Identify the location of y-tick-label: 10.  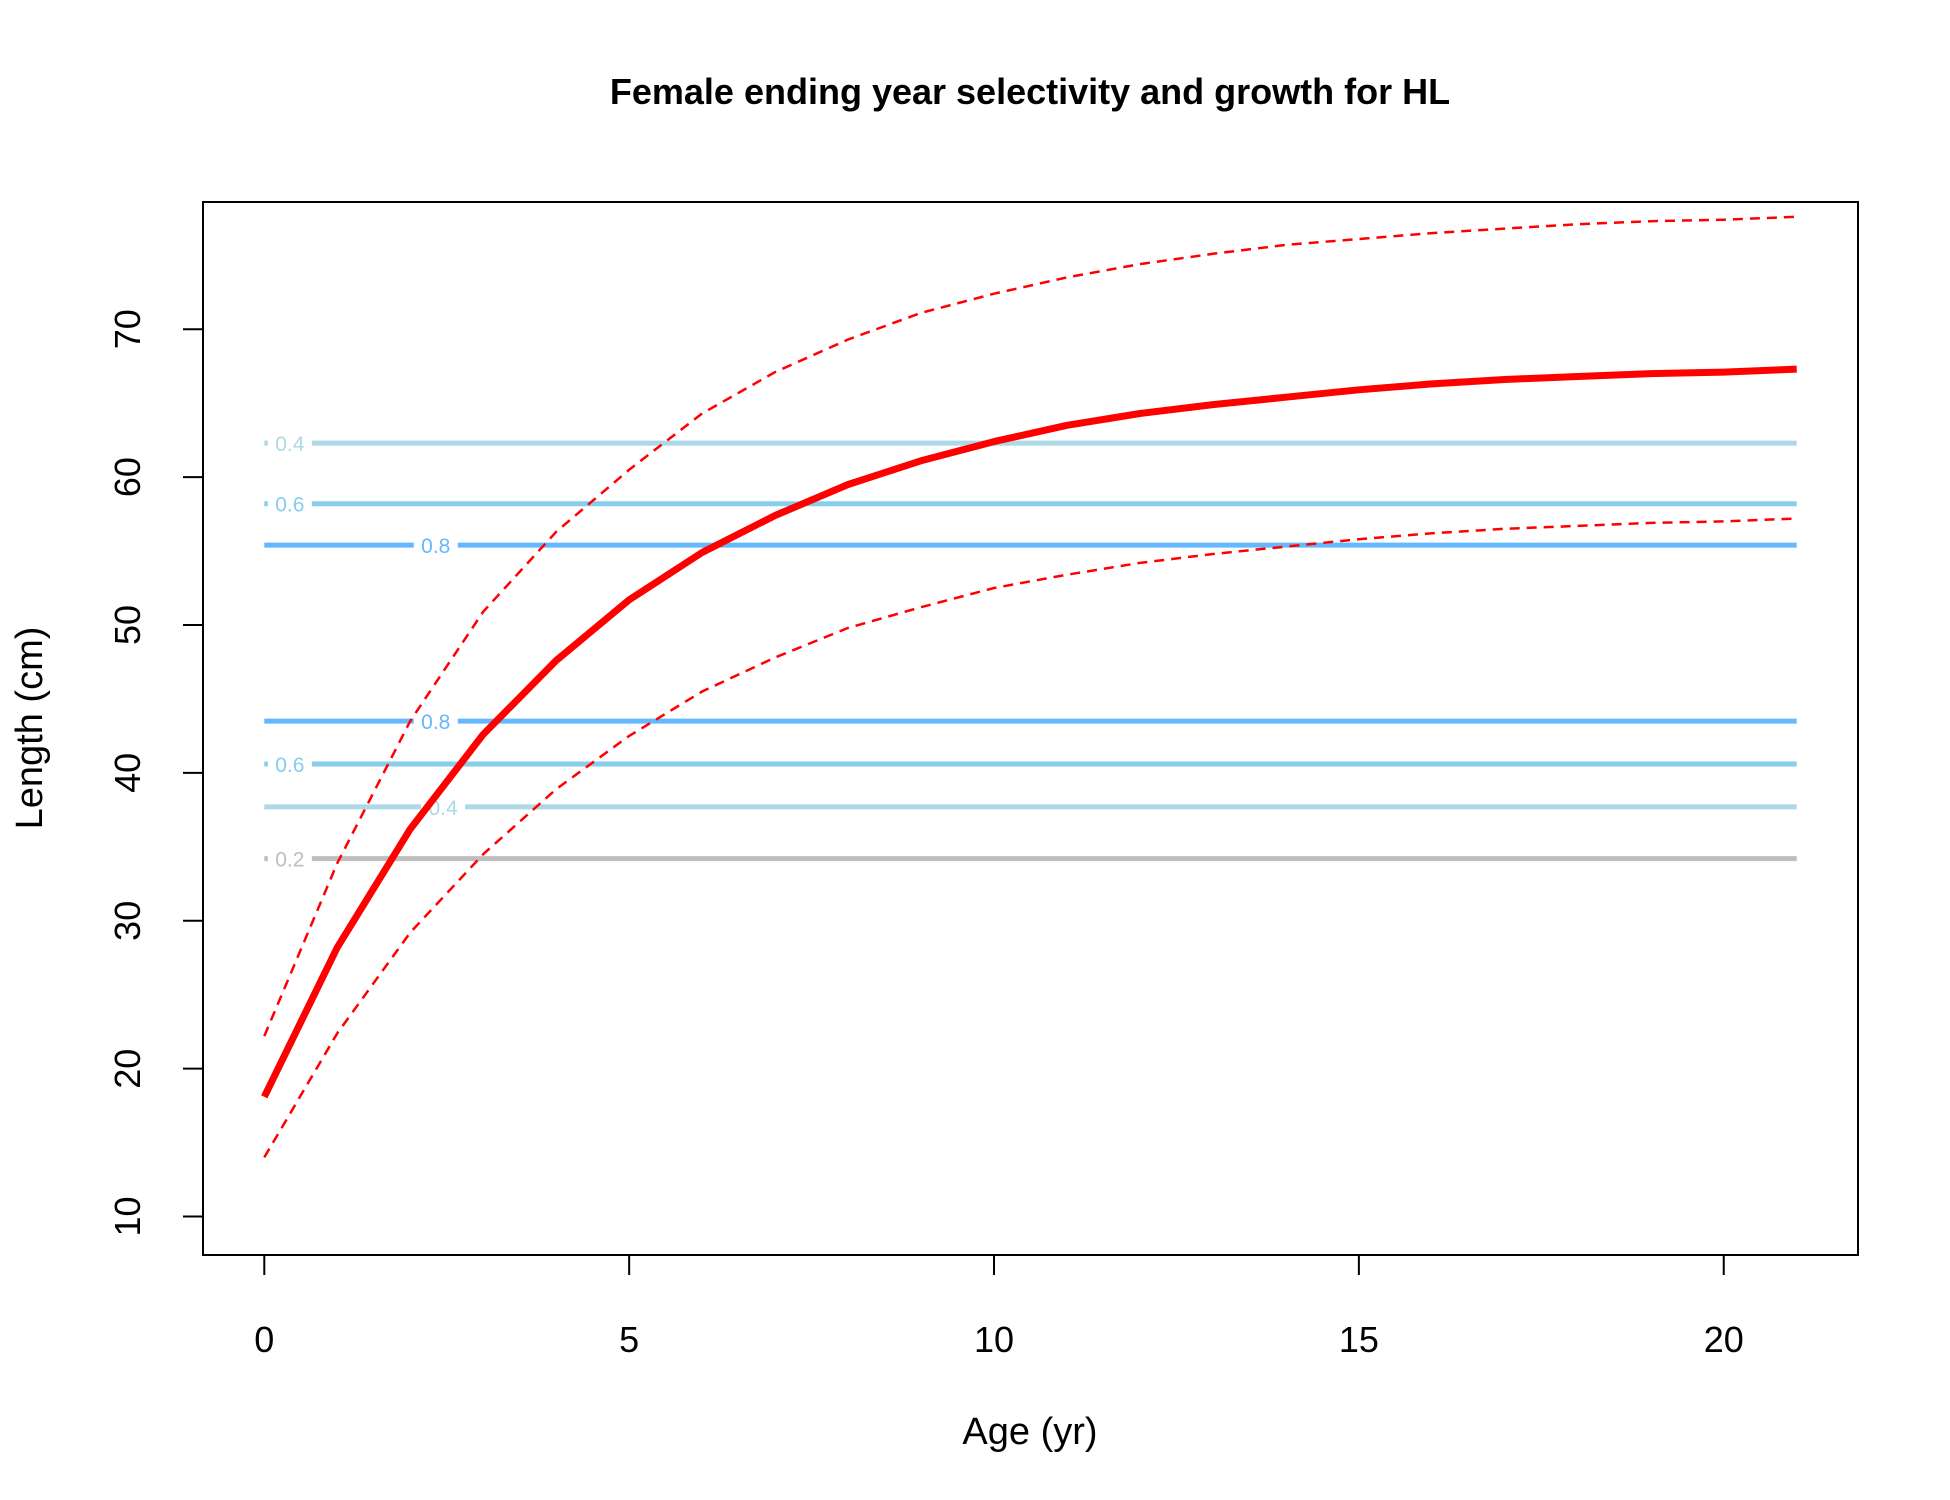
(127, 1216).